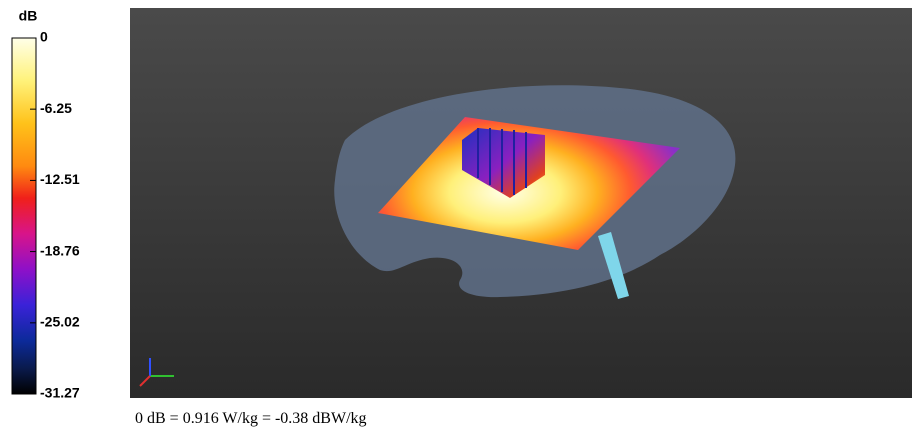 The image size is (913, 430). I want to click on probe-leg, so click(613, 265).